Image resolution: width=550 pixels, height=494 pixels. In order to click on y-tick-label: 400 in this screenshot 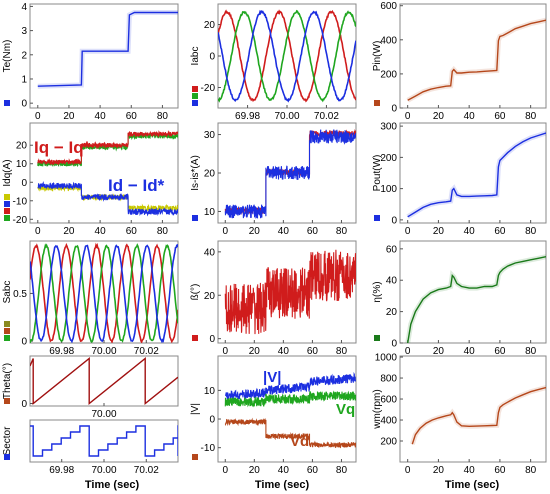, I will do `click(388, 421)`.